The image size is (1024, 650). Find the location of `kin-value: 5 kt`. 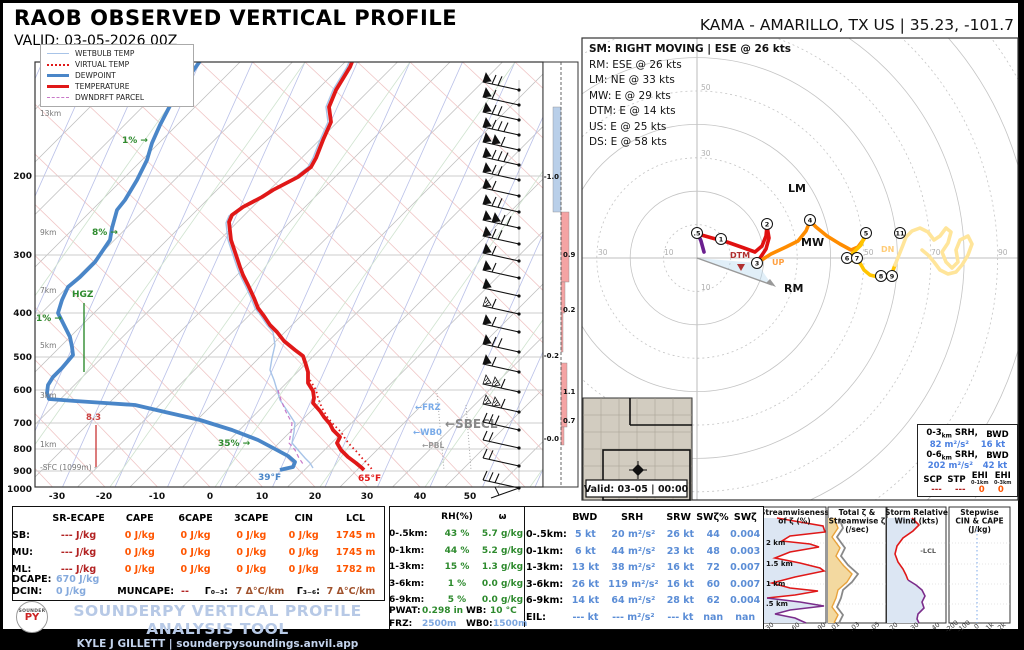

kin-value: 5 kt is located at coordinates (585, 534).